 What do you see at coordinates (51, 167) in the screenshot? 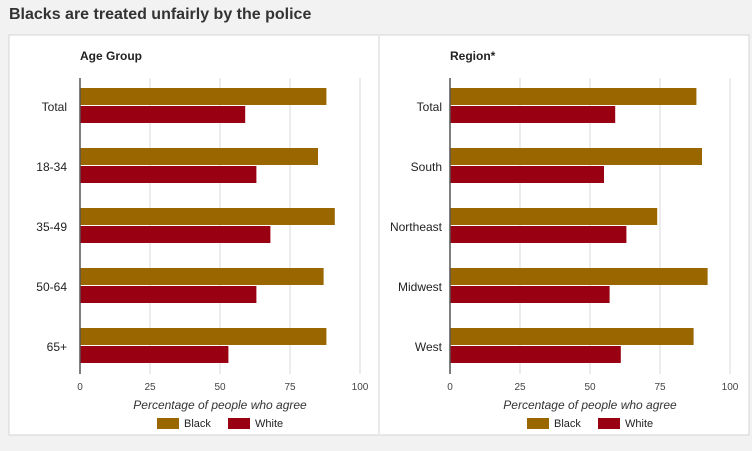
I see `category-label-18-34: 18-34` at bounding box center [51, 167].